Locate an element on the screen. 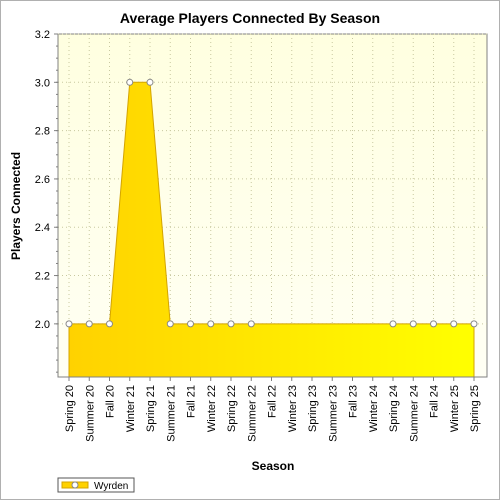  y-tick-label: 2.8 is located at coordinates (42, 132).